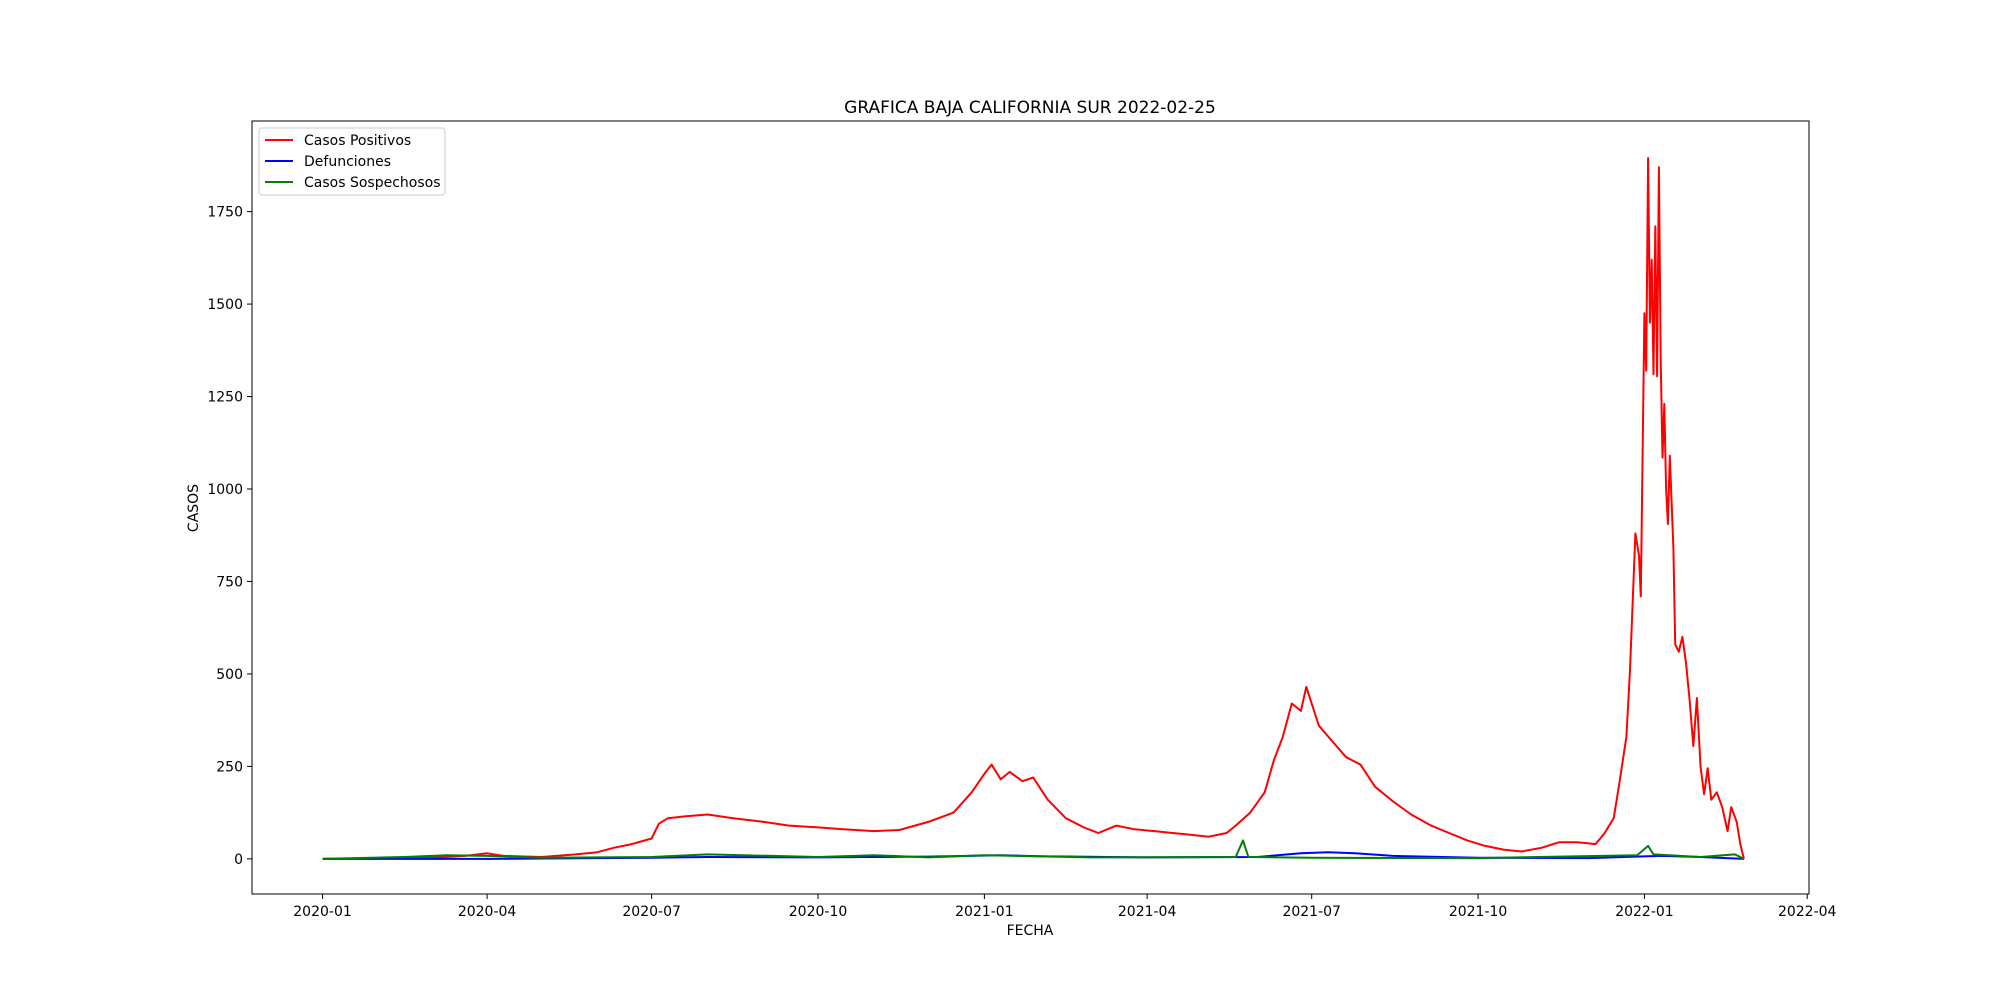 This screenshot has width=2000, height=1000. What do you see at coordinates (818, 912) in the screenshot?
I see `x-tick-label-3: 2020-10` at bounding box center [818, 912].